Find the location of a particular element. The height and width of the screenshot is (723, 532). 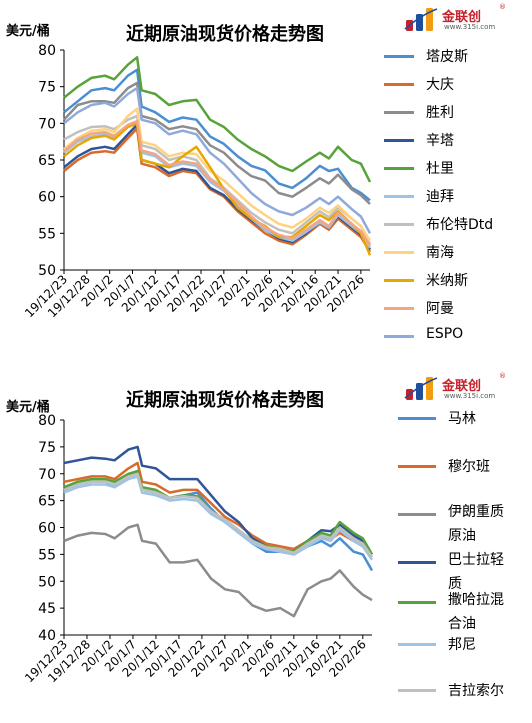

legend-label-line: 合油 is located at coordinates (462, 624).